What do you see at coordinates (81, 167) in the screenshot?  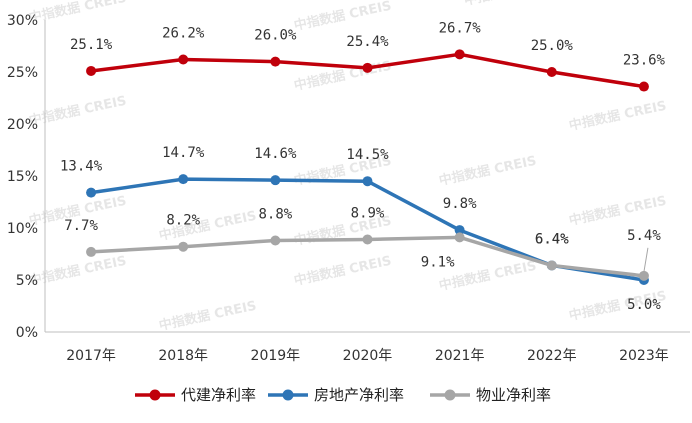 I see `data-label: 13.4%` at bounding box center [81, 167].